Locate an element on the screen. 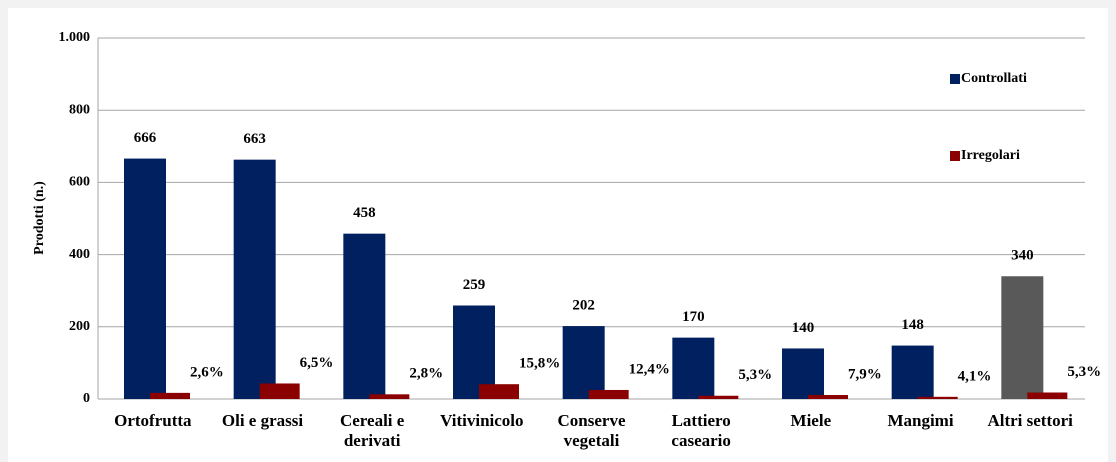 The image size is (1116, 462). y-tick-label: 800 is located at coordinates (79, 109).